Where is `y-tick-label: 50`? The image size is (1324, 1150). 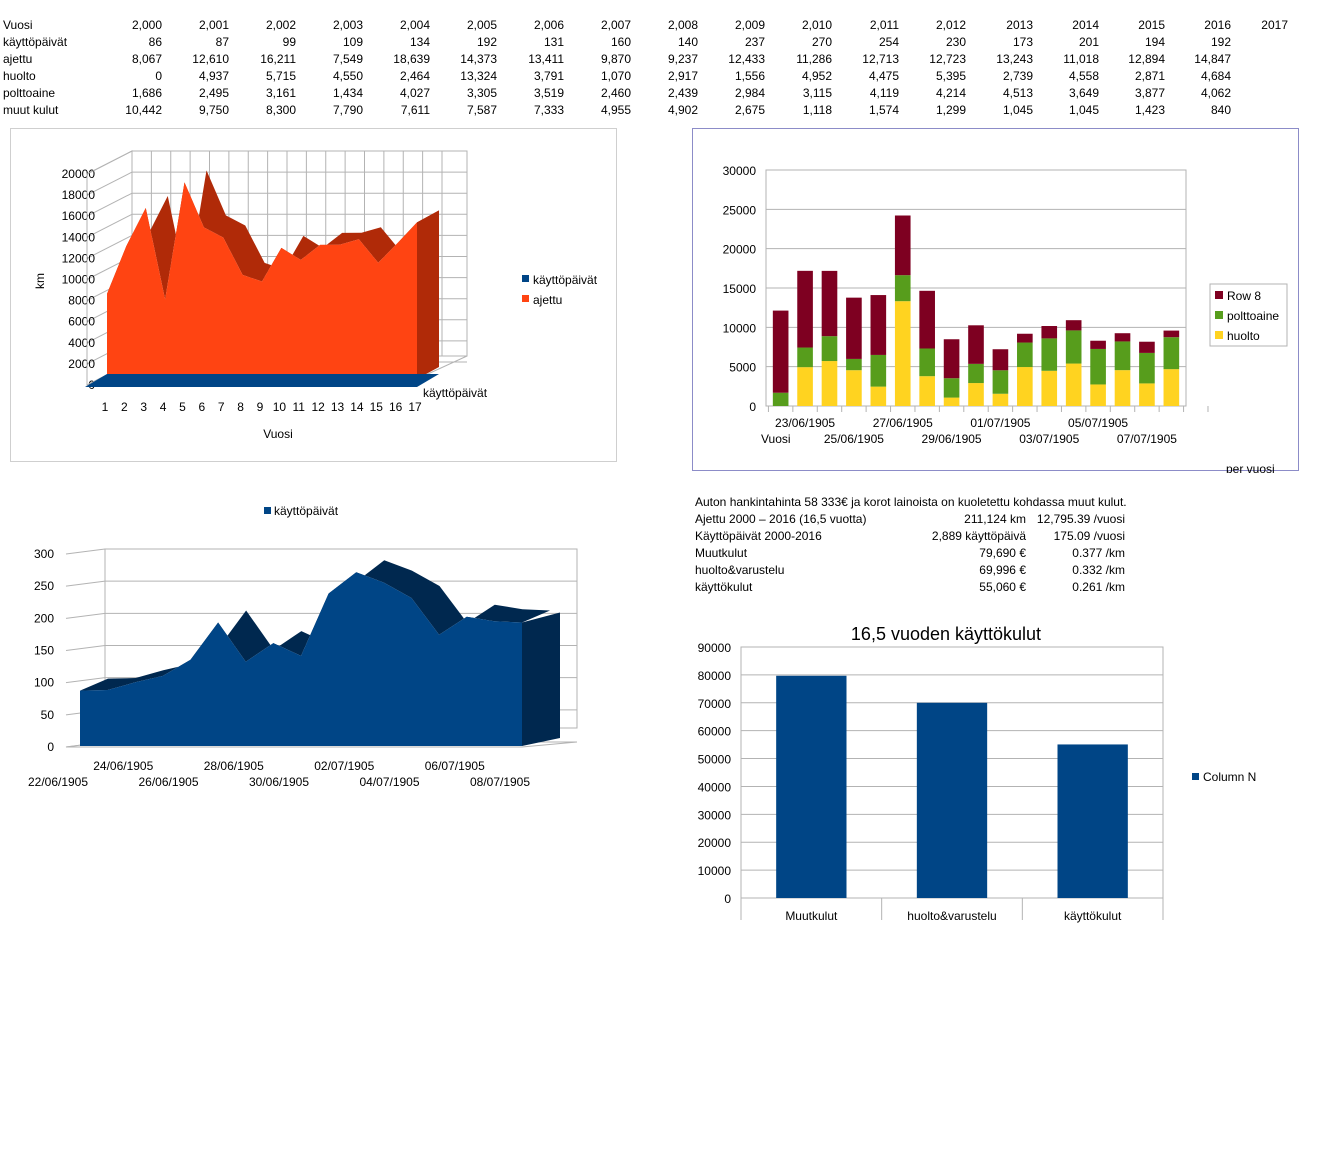
y-tick-label: 50 is located at coordinates (48, 715).